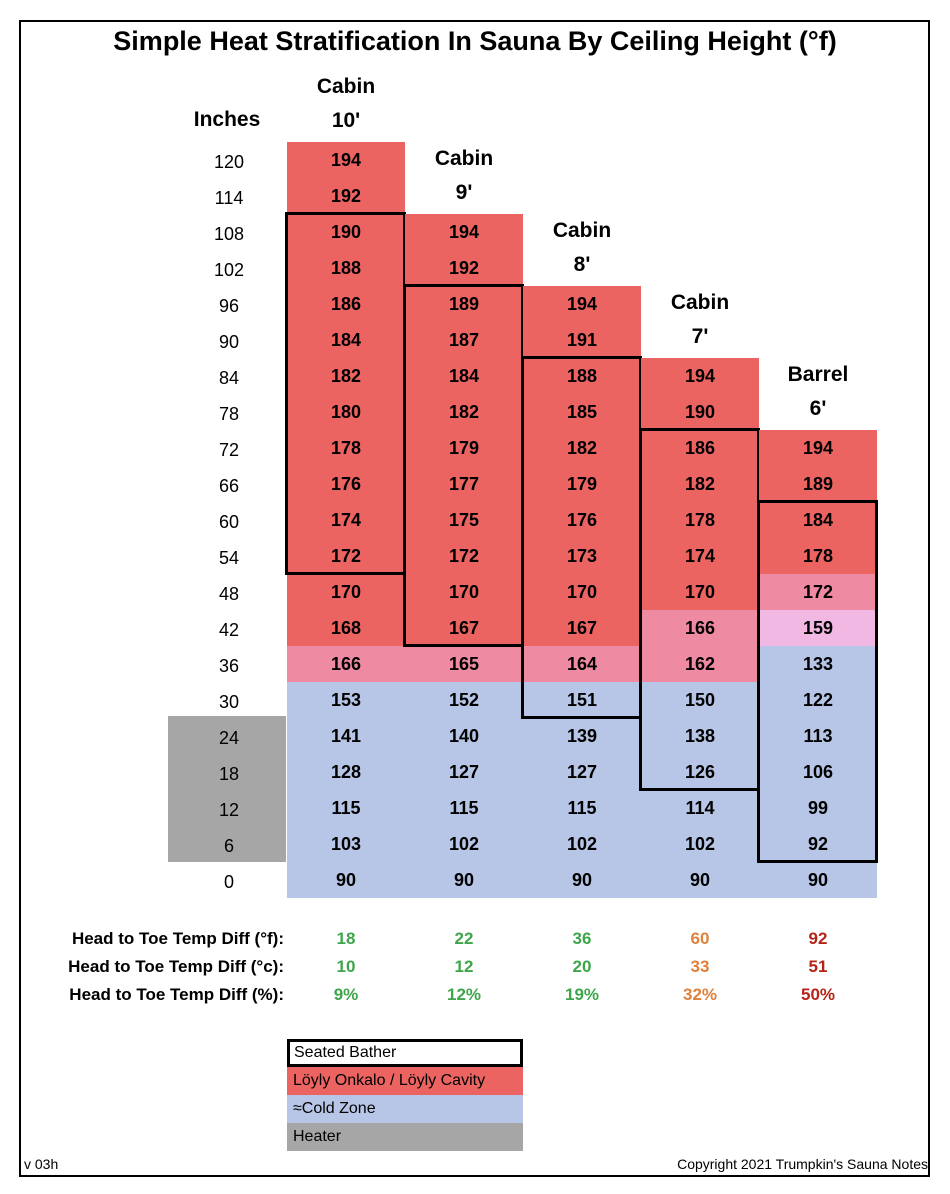  I want to click on temp-cell: 188, so click(582, 376).